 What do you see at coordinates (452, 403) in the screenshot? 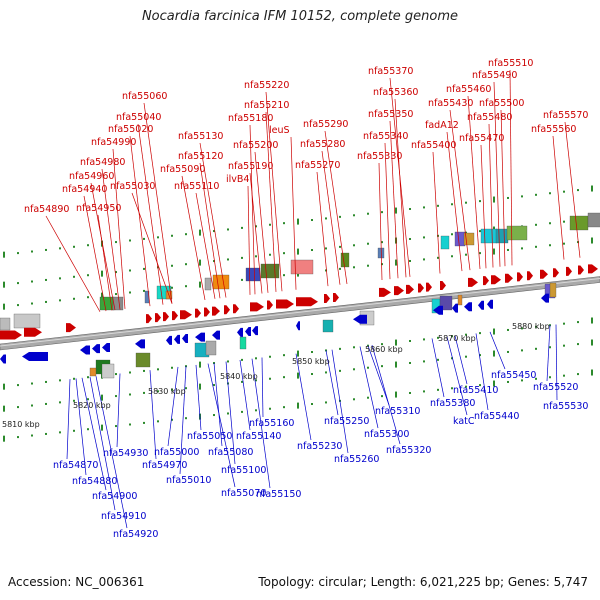
I see `reverse-gene-label: nfa55380` at bounding box center [452, 403].